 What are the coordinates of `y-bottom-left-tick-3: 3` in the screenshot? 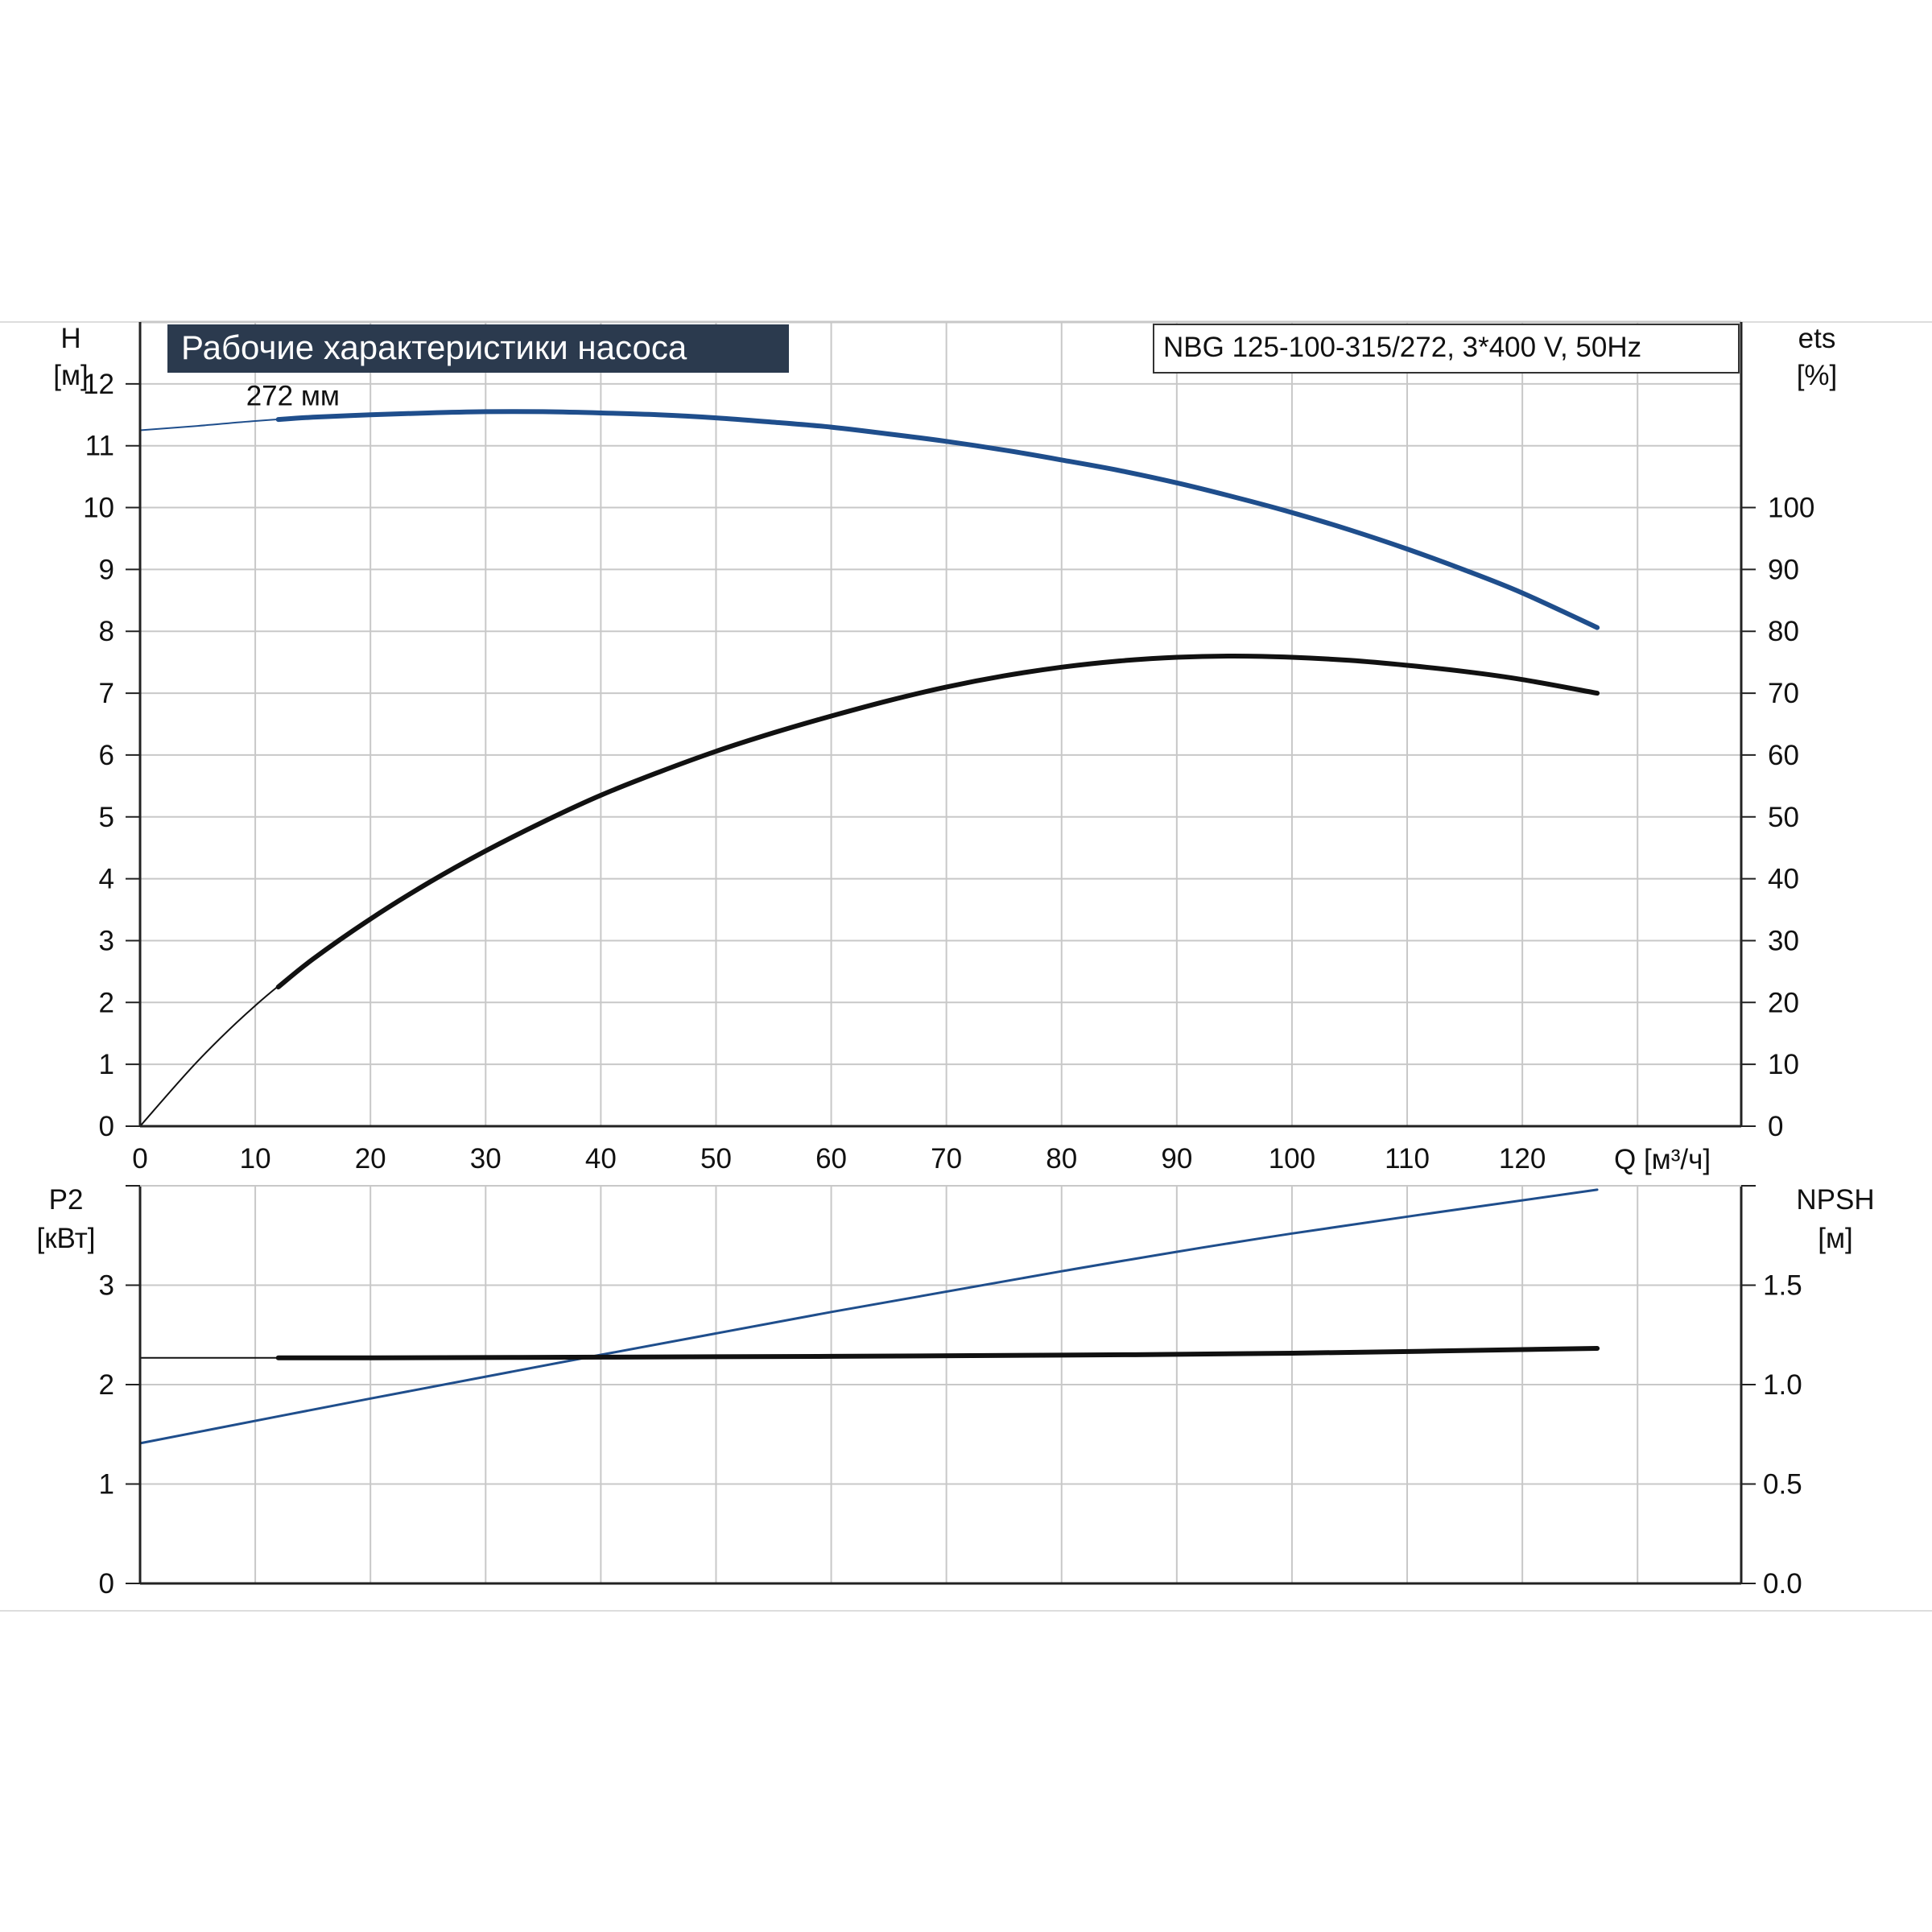 It's located at (106, 1286).